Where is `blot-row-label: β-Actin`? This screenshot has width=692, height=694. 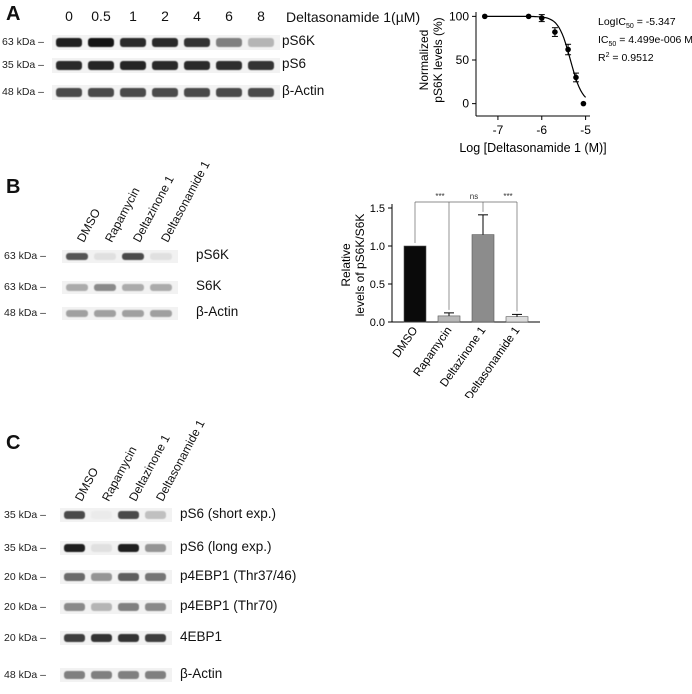
blot-row-label: β-Actin is located at coordinates (201, 673).